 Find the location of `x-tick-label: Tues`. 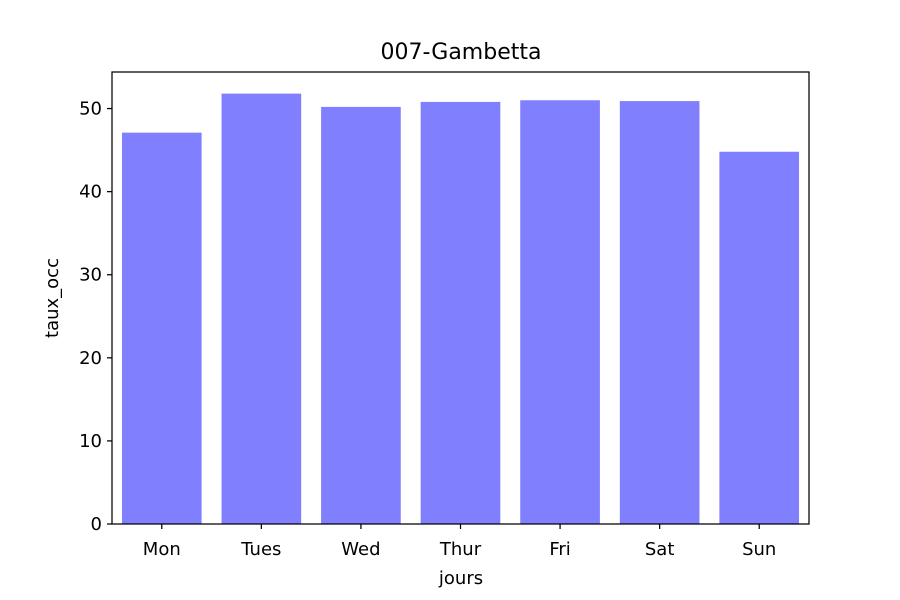

x-tick-label: Tues is located at coordinates (260, 549).